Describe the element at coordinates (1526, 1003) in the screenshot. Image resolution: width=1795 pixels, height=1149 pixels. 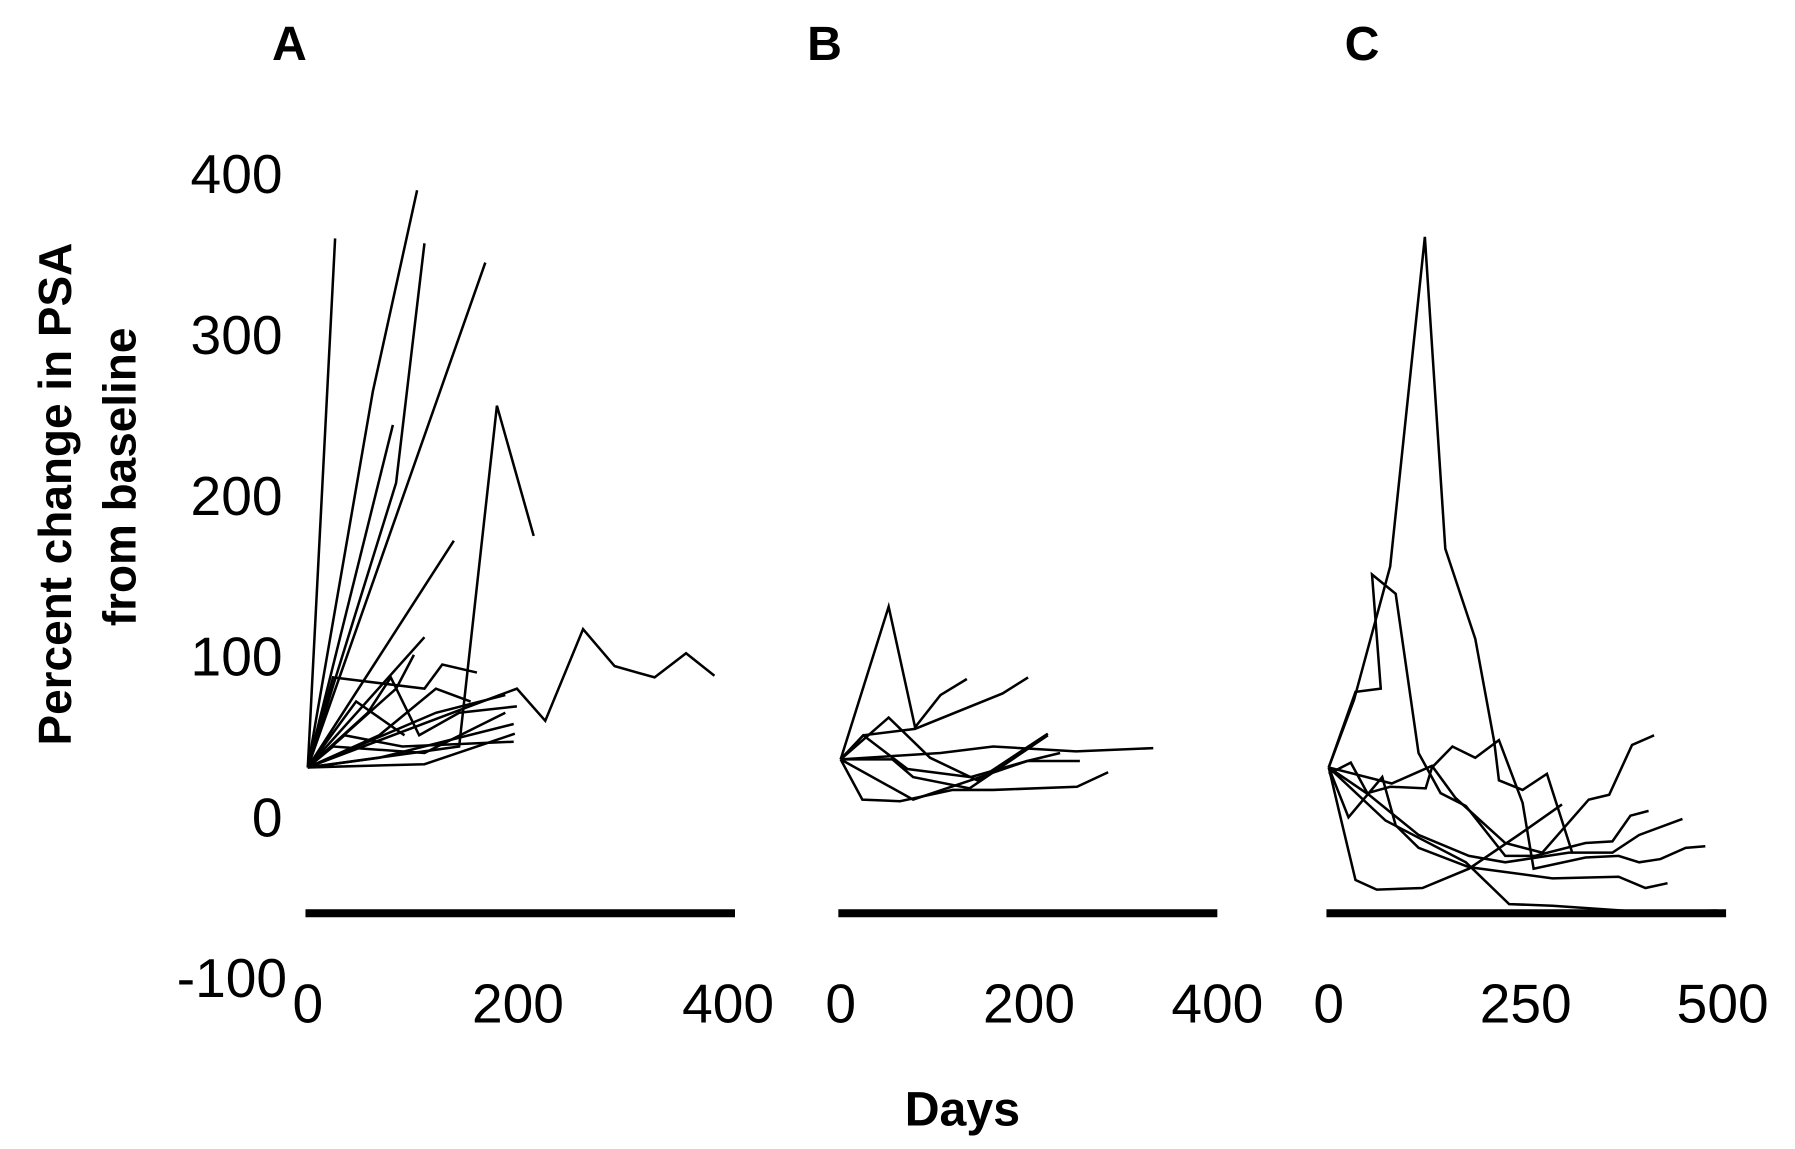
I see `x-tick-label: 250` at that location.